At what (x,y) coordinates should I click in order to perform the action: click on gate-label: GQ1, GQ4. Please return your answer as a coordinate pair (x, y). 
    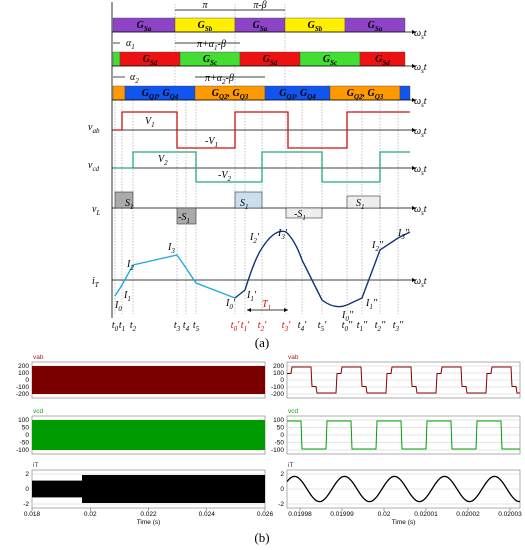
    Looking at the image, I should click on (297, 94).